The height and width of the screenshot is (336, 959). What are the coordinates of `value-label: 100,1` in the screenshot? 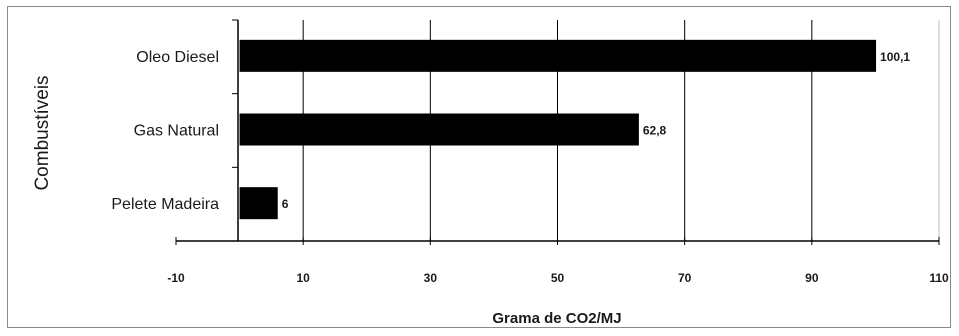 It's located at (895, 57).